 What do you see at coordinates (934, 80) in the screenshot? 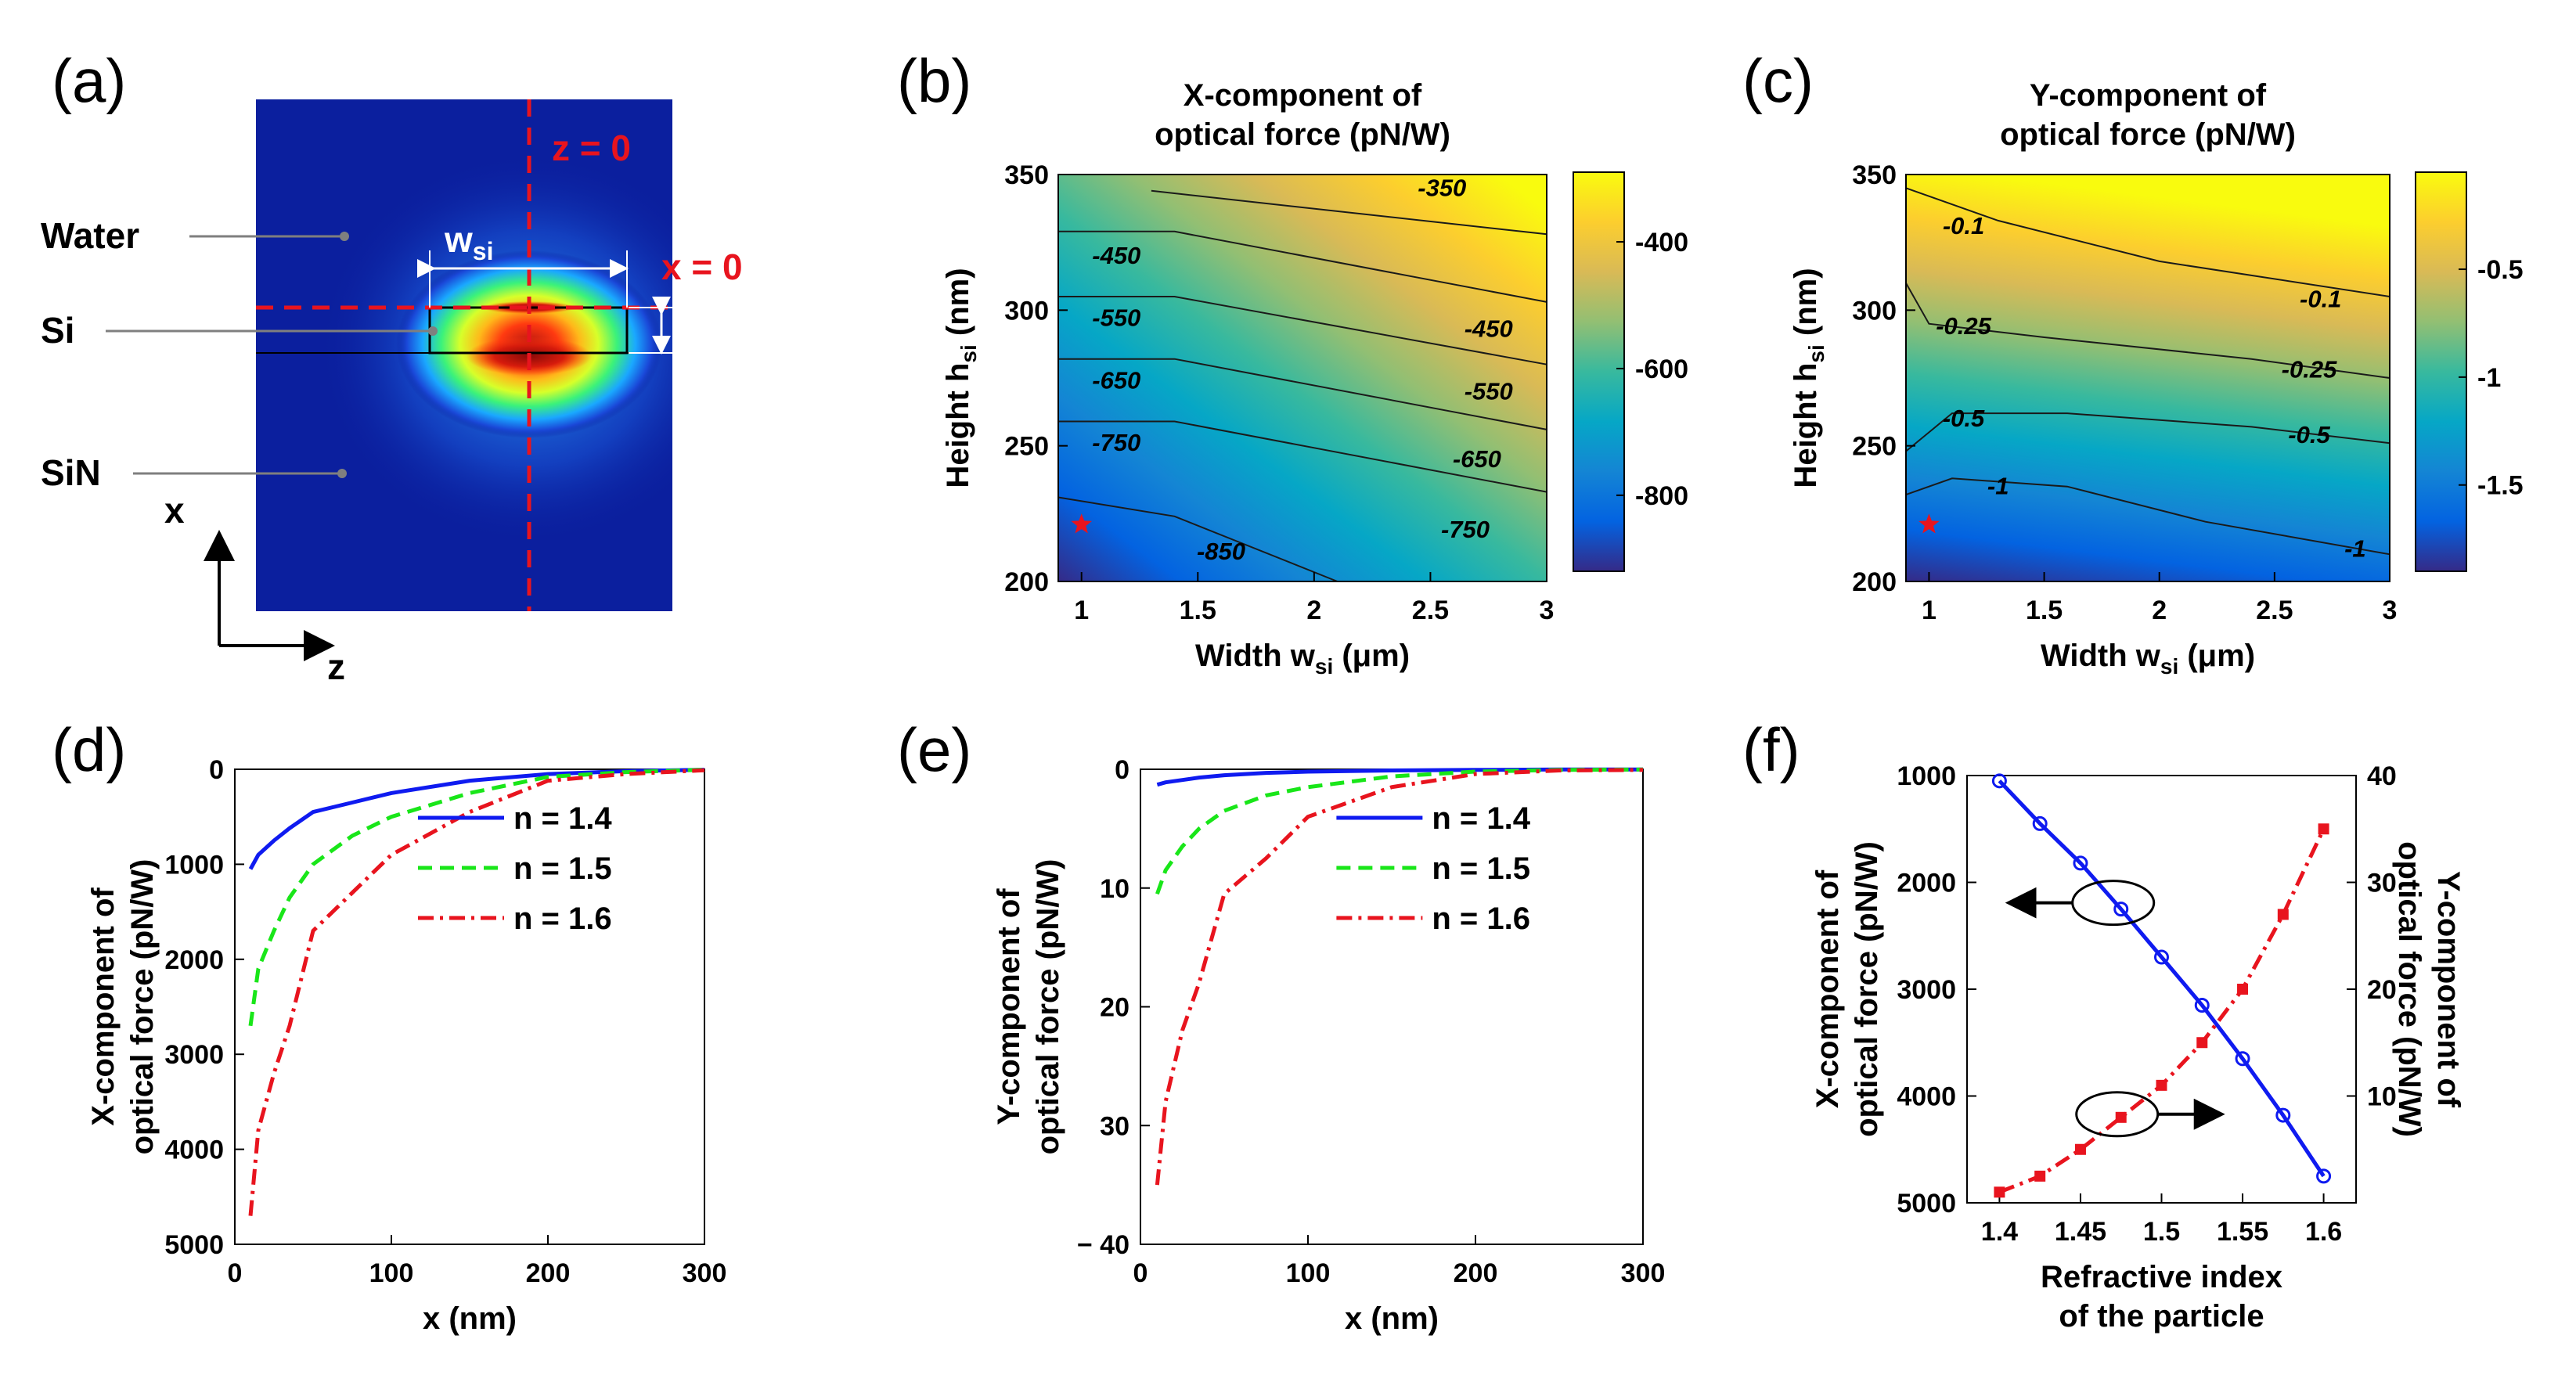
I see `panel-label-b: (b)` at bounding box center [934, 80].